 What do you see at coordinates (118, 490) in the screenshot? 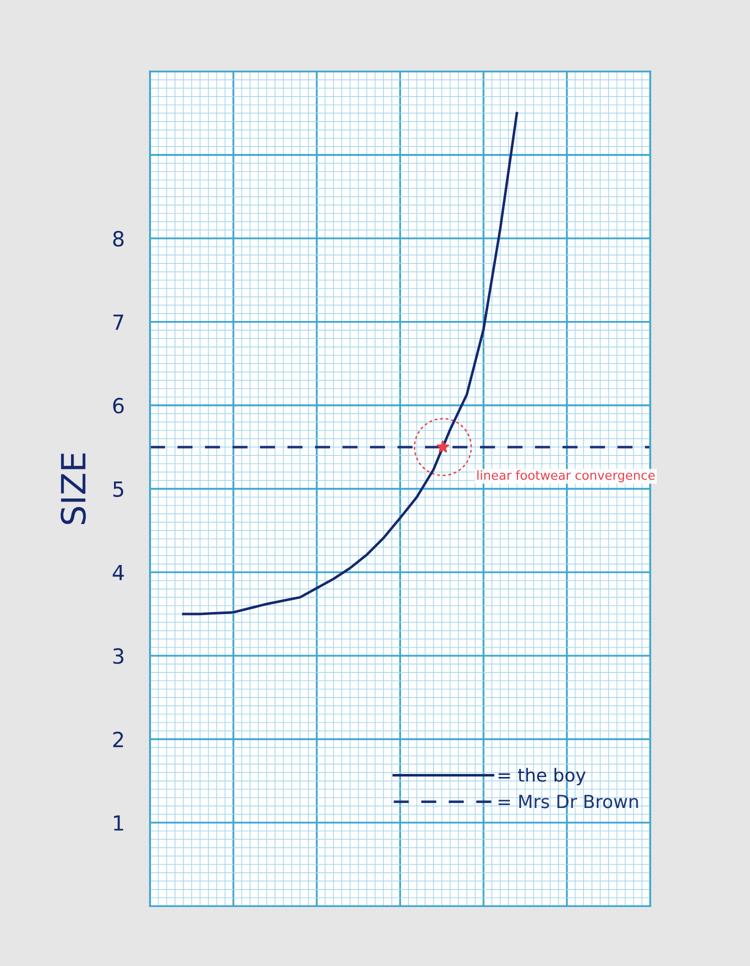
I see `y-tick-label: 5` at bounding box center [118, 490].